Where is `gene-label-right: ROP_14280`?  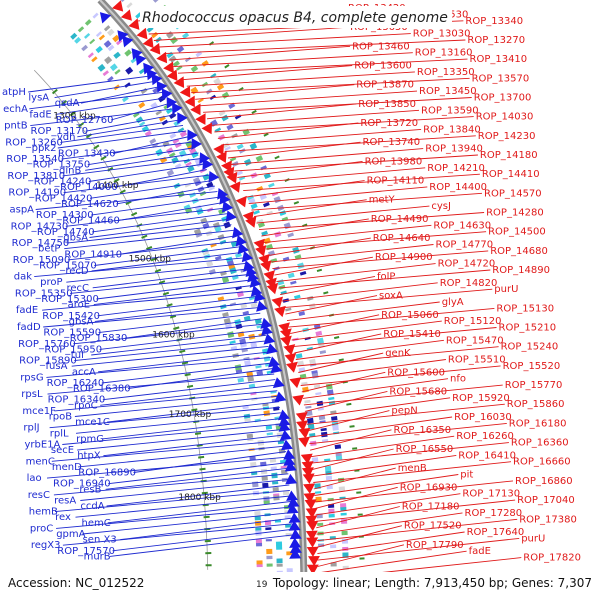 gene-label-right: ROP_14280 is located at coordinates (515, 213).